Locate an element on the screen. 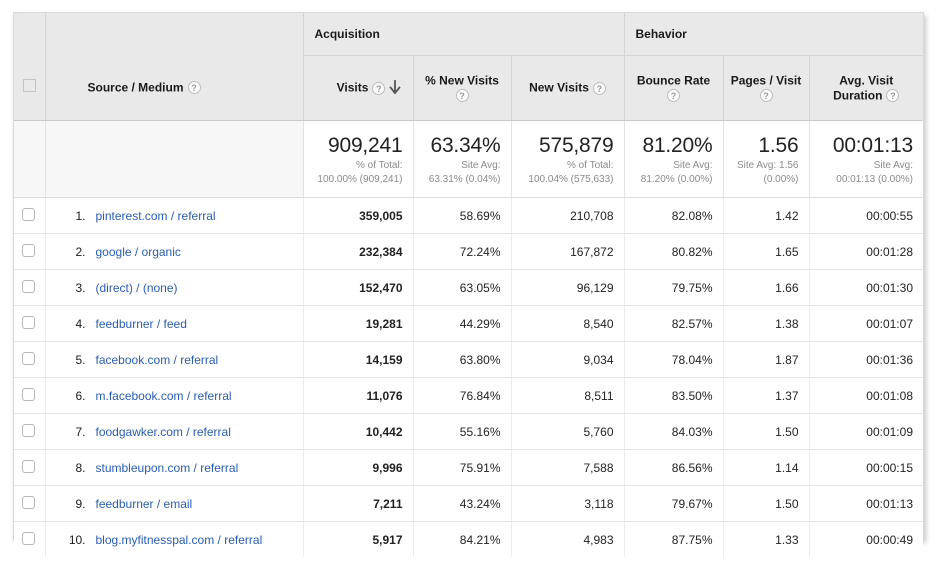 Image resolution: width=939 pixels, height=562 pixels. row-index: 1. is located at coordinates (80, 215).